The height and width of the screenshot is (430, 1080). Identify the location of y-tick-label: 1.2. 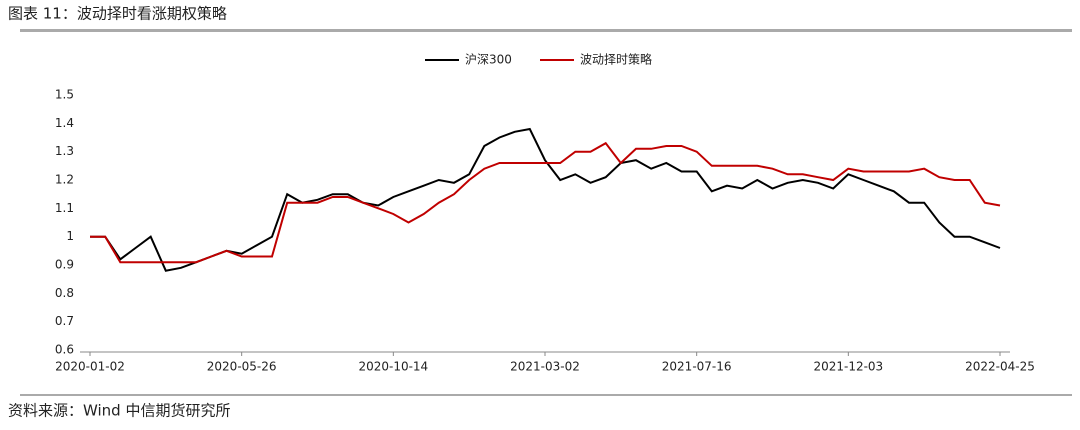
(64, 180).